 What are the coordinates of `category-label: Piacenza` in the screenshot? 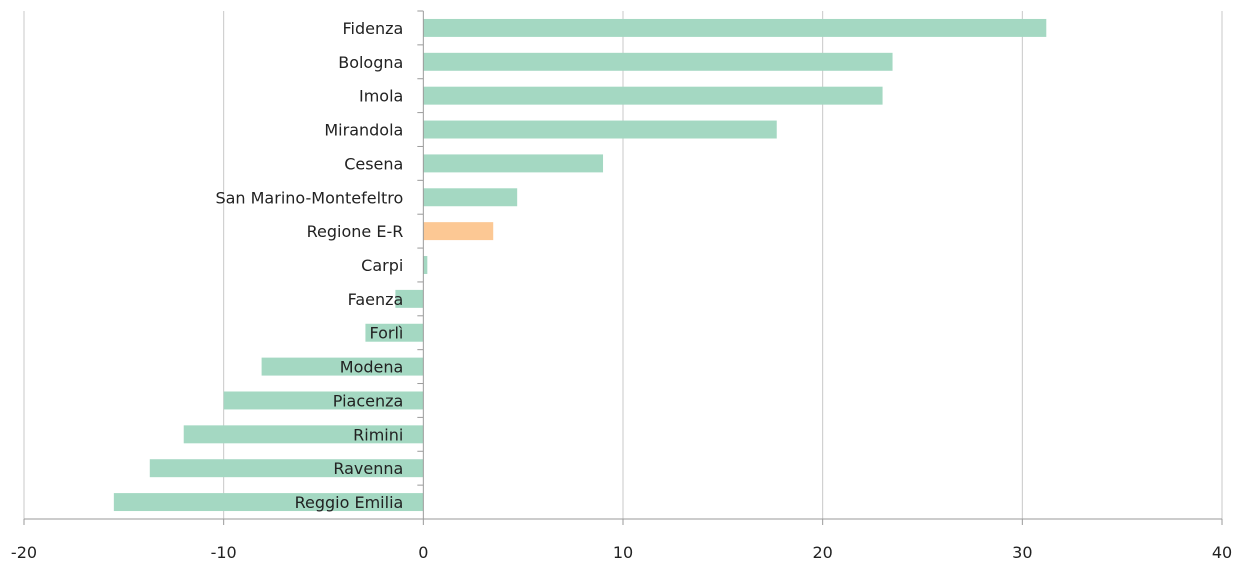 It's located at (368, 400).